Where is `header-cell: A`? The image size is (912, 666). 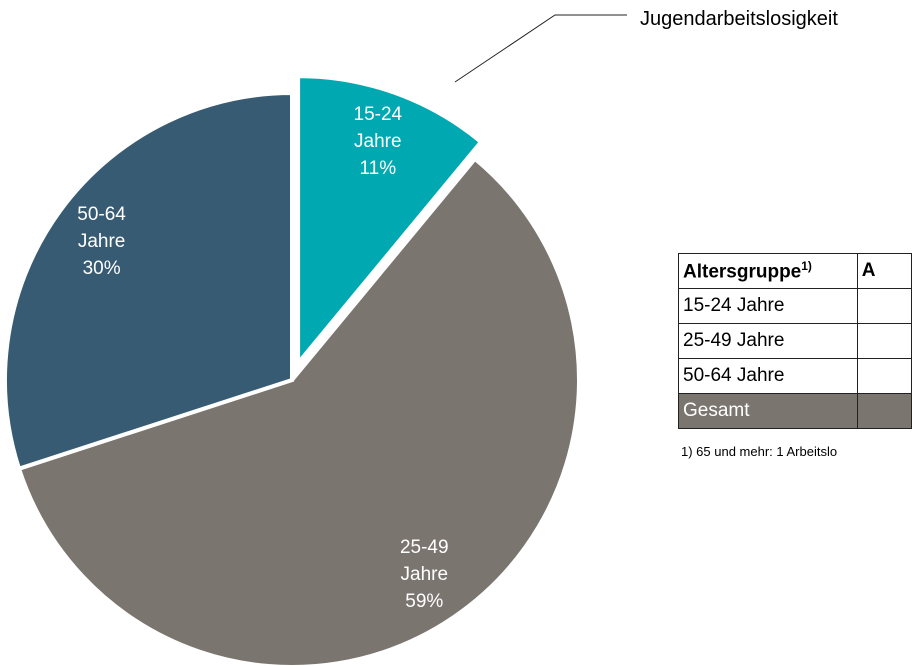
header-cell: A is located at coordinates (884, 271).